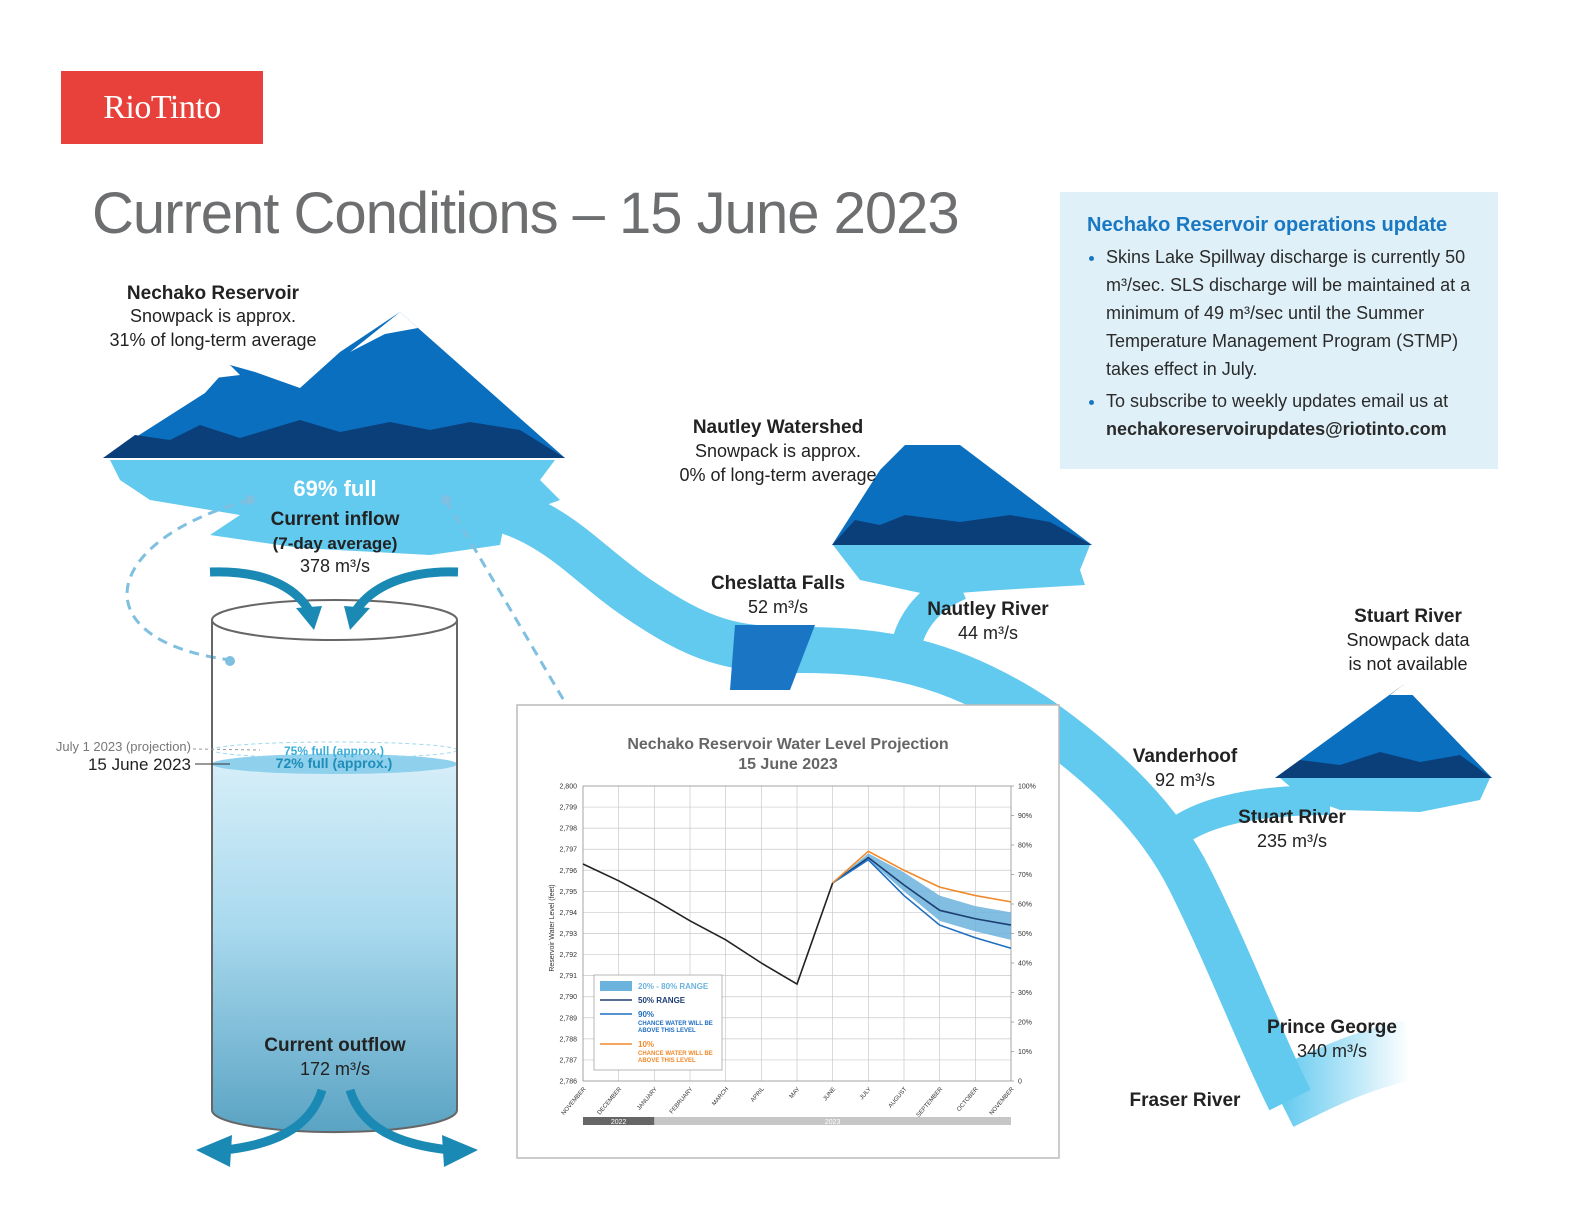 The image size is (1584, 1224). What do you see at coordinates (226, 749) in the screenshot?
I see `leader` at bounding box center [226, 749].